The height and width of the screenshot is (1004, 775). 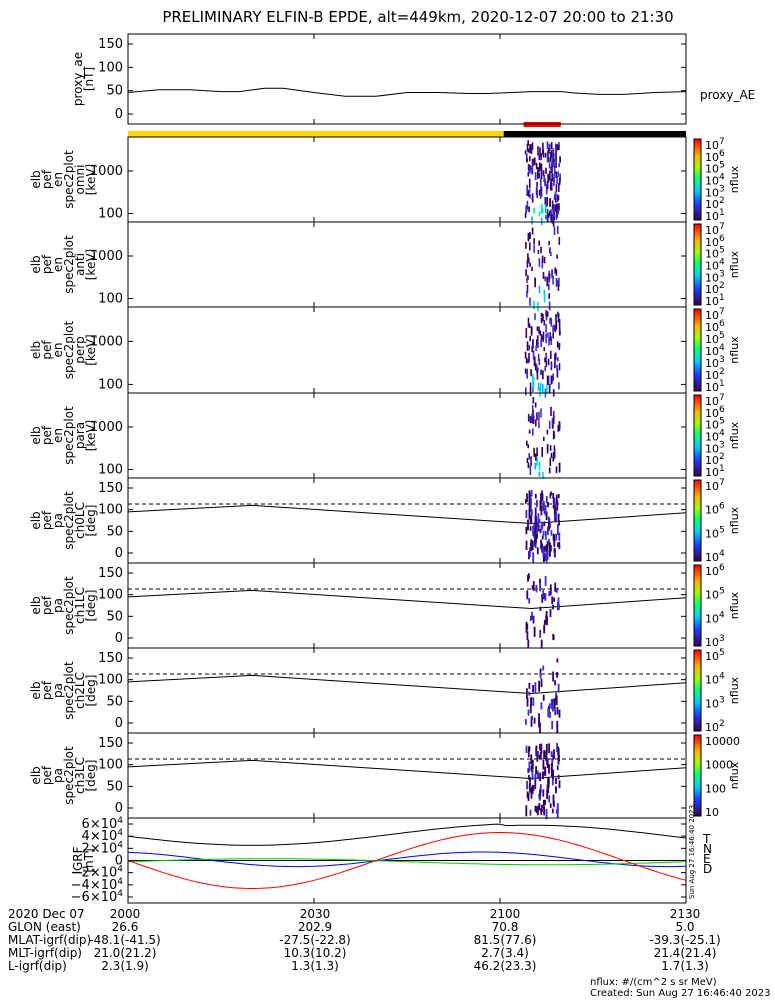 What do you see at coordinates (80, 775) in the screenshot?
I see `ylabel-pa-ch3: ch3LC` at bounding box center [80, 775].